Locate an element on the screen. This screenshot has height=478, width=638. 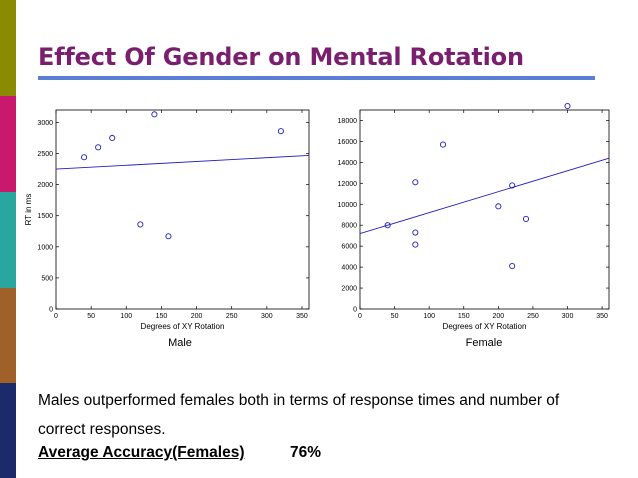
female-y-tick-label: 0 is located at coordinates (355, 310).